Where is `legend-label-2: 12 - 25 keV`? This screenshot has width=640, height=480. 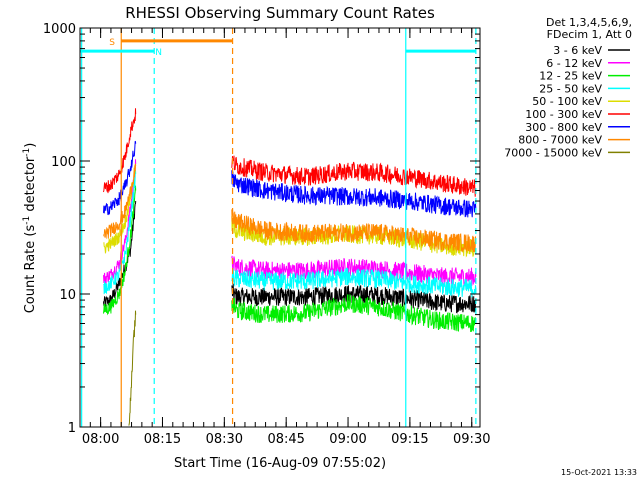
legend-label-2: 12 - 25 keV is located at coordinates (570, 76).